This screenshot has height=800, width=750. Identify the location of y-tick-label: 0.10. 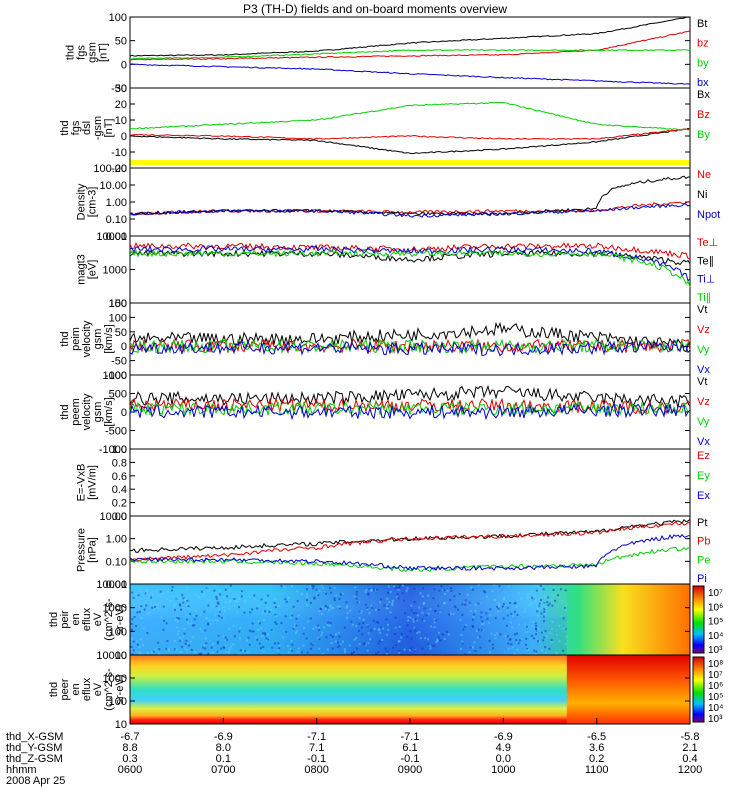
(116, 562).